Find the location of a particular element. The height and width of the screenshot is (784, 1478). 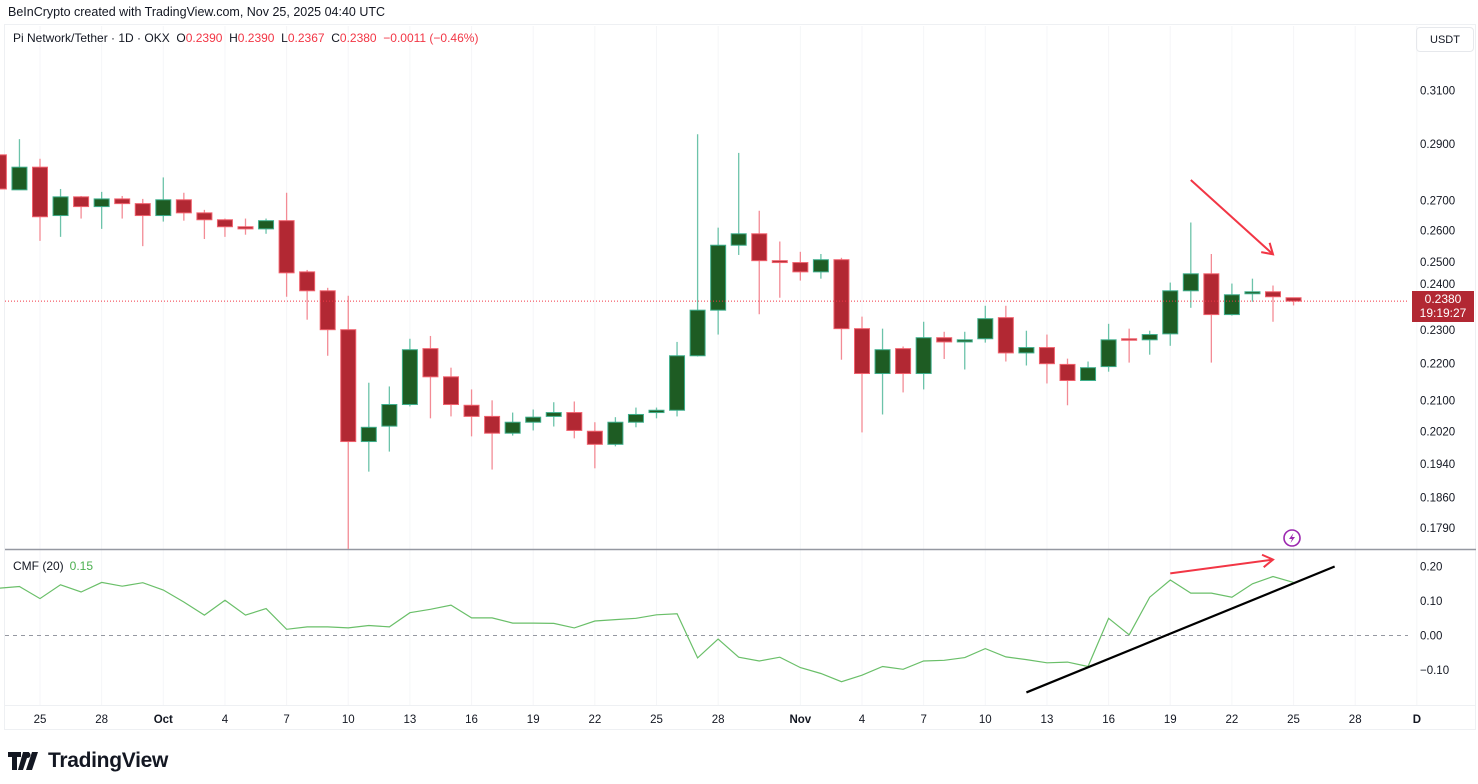

cmf-value: 0.15 is located at coordinates (81, 566).